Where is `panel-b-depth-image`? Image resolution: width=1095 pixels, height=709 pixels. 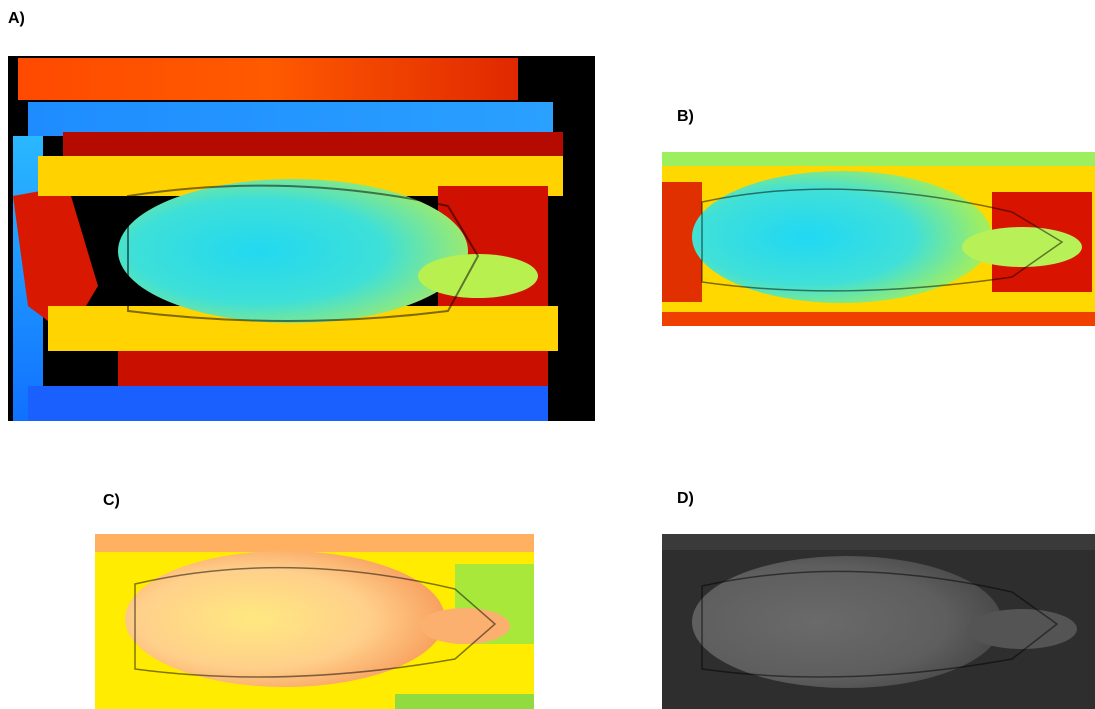
panel-b-depth-image is located at coordinates (878, 239).